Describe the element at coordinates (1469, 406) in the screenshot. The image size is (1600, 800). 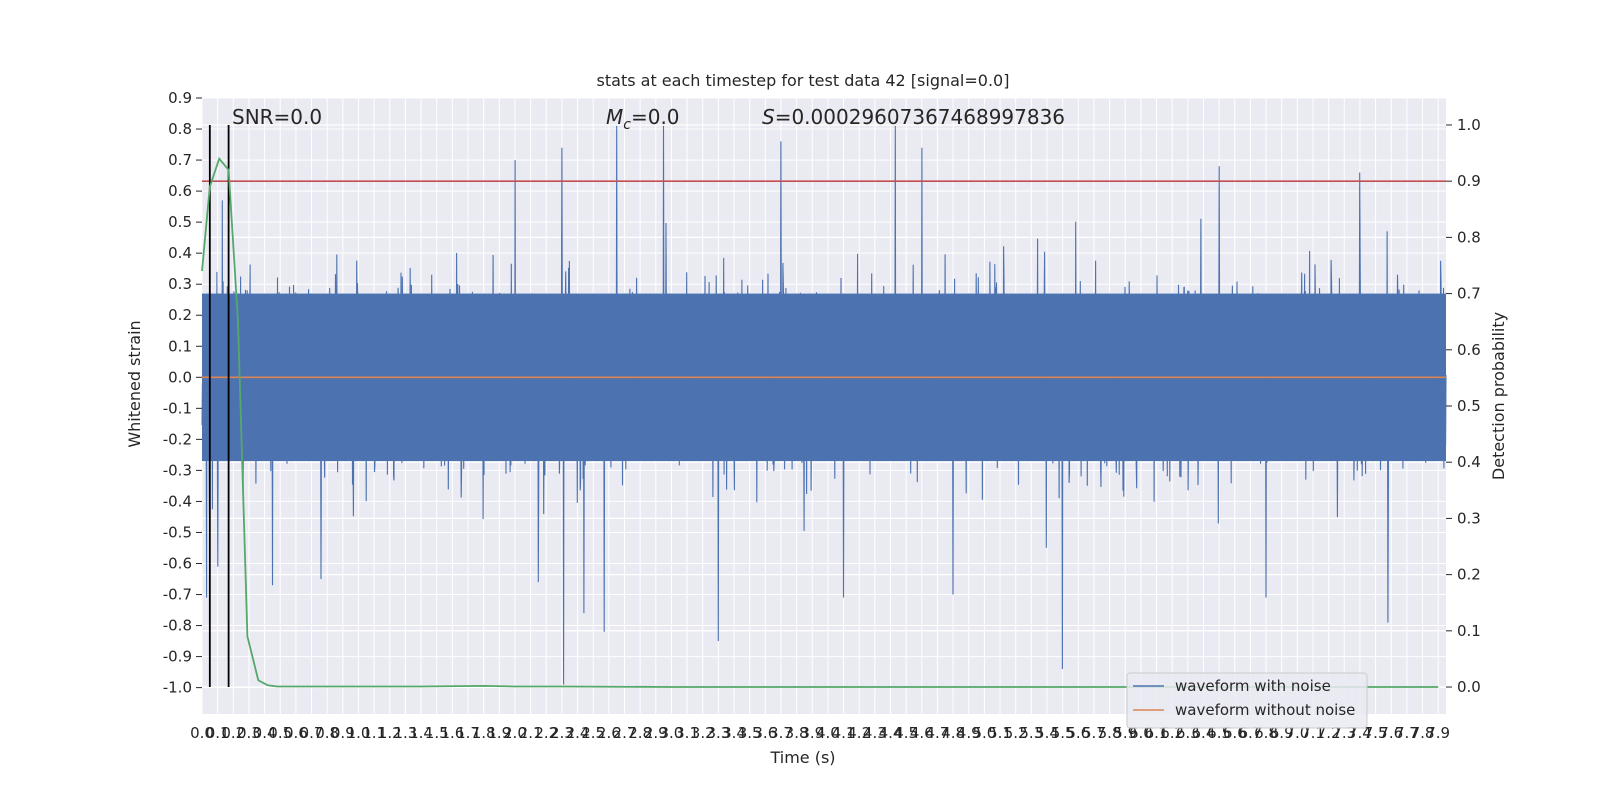
I see `y2-tick-label: 0.5` at that location.